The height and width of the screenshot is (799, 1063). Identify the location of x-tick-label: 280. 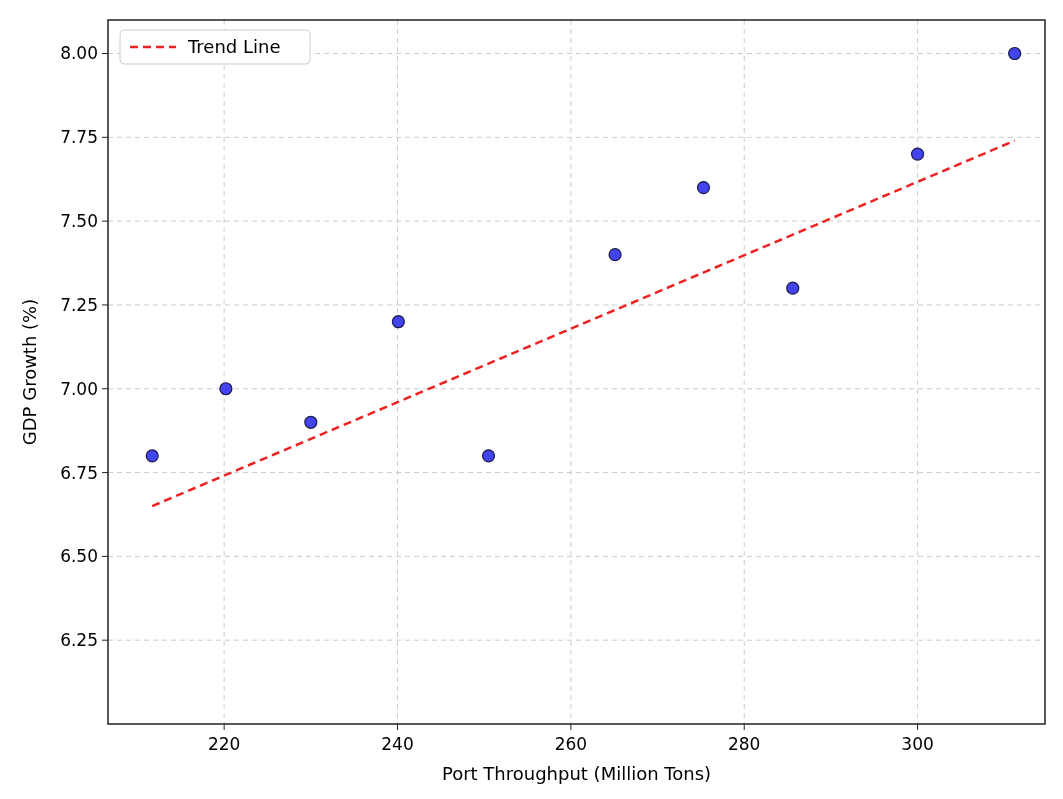
(744, 744).